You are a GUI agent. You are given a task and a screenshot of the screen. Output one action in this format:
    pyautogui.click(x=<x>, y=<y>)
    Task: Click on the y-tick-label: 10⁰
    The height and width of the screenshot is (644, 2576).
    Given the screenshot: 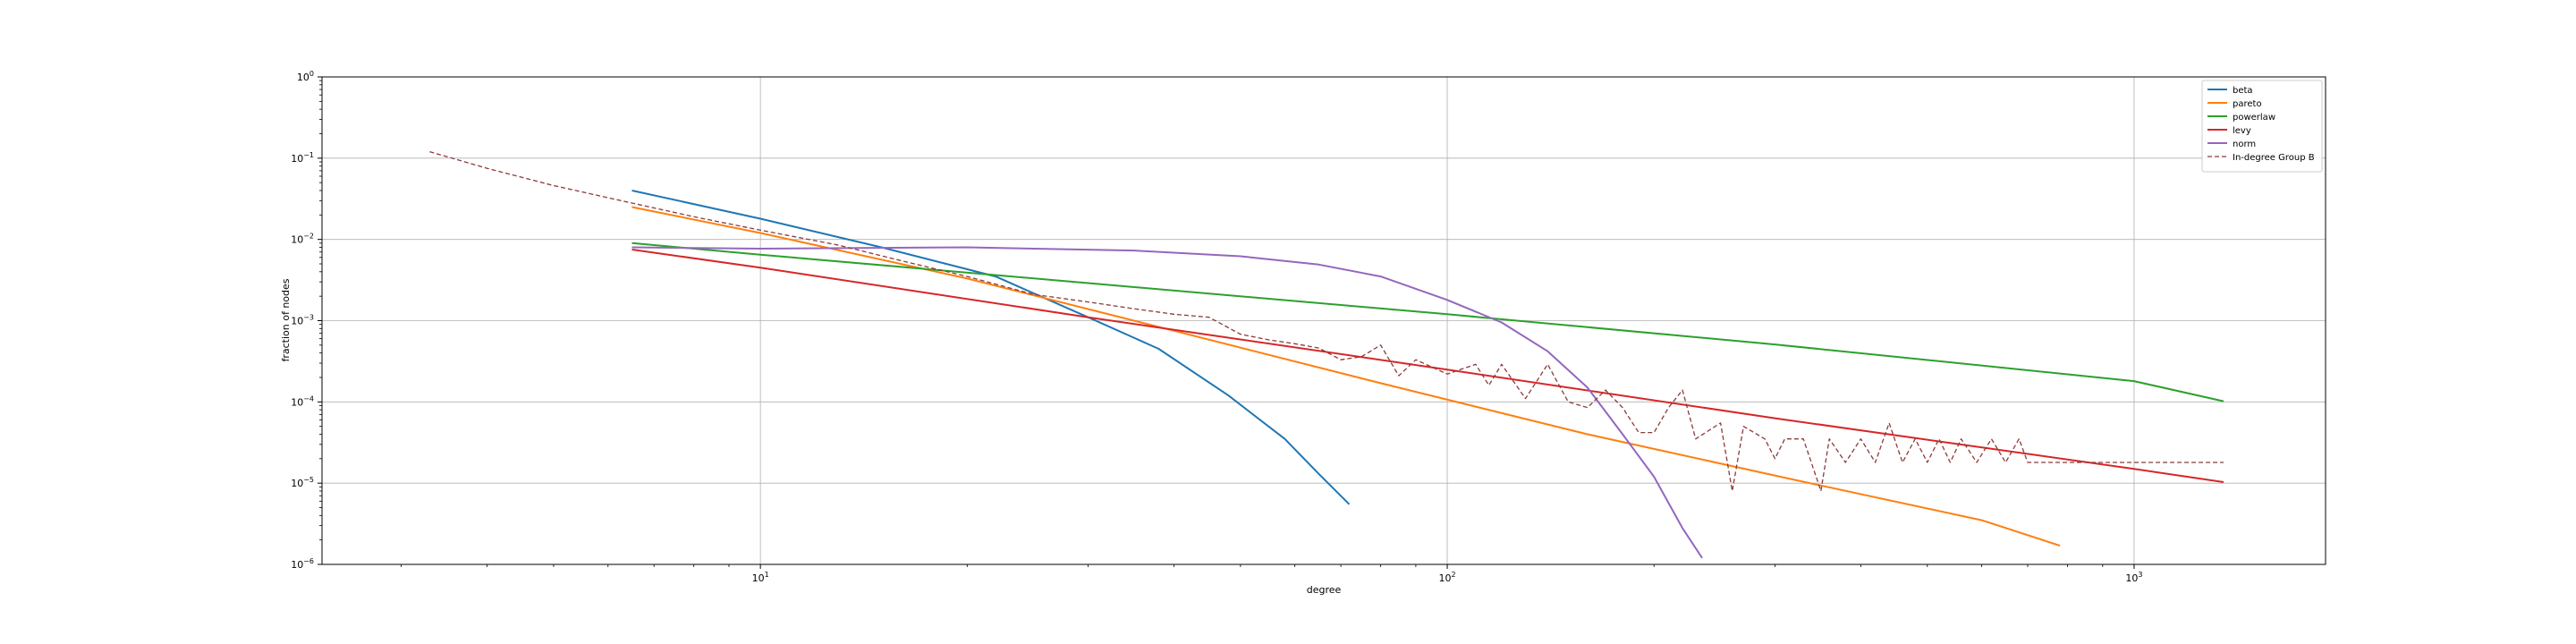 What is the action you would take?
    pyautogui.click(x=305, y=76)
    